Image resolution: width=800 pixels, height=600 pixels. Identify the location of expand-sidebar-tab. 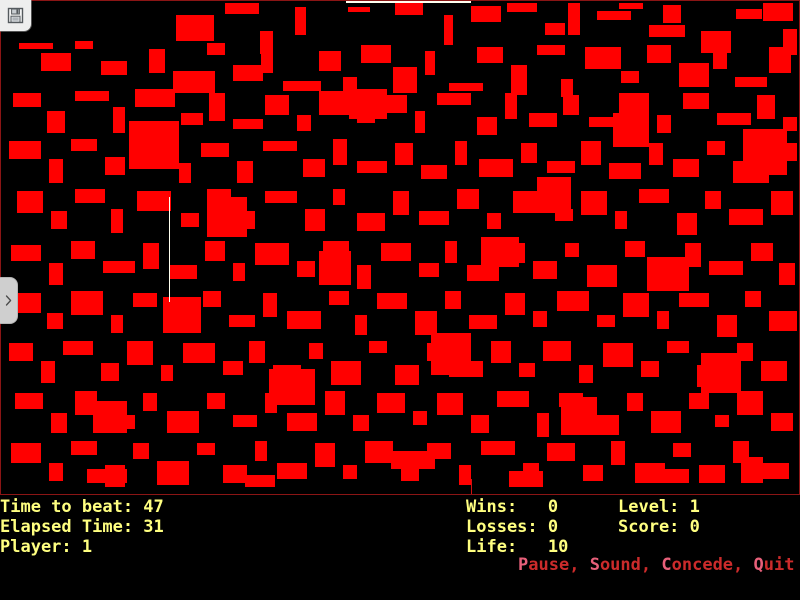
(9, 300).